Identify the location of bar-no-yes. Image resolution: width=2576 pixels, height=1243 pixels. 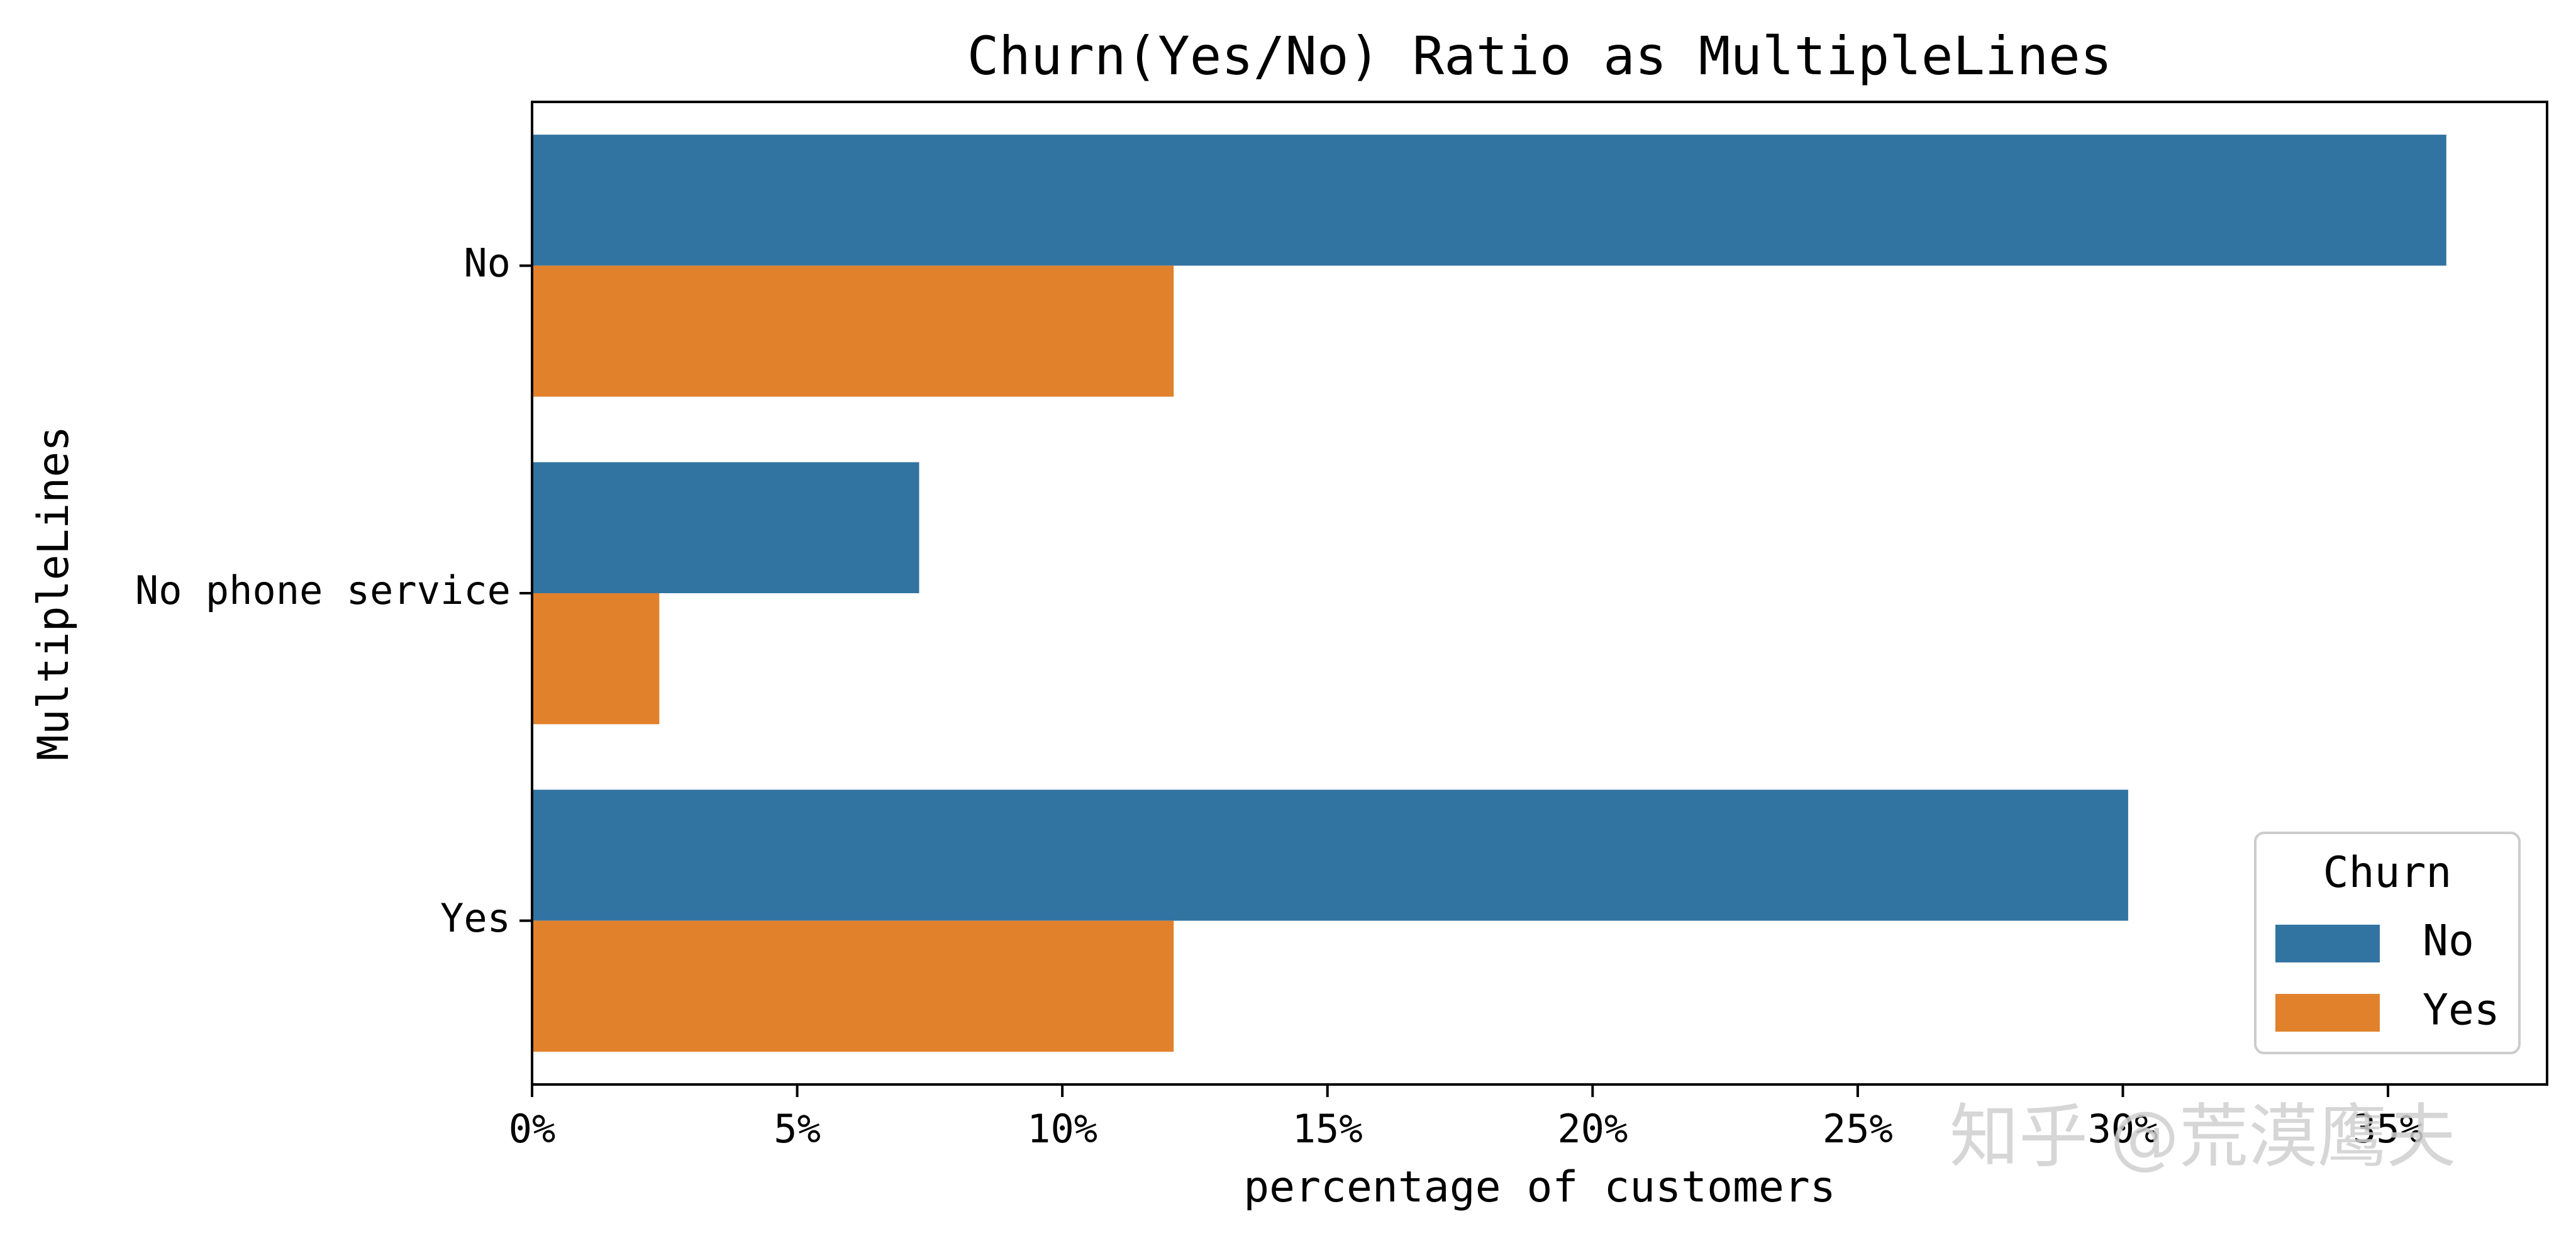
(853, 331).